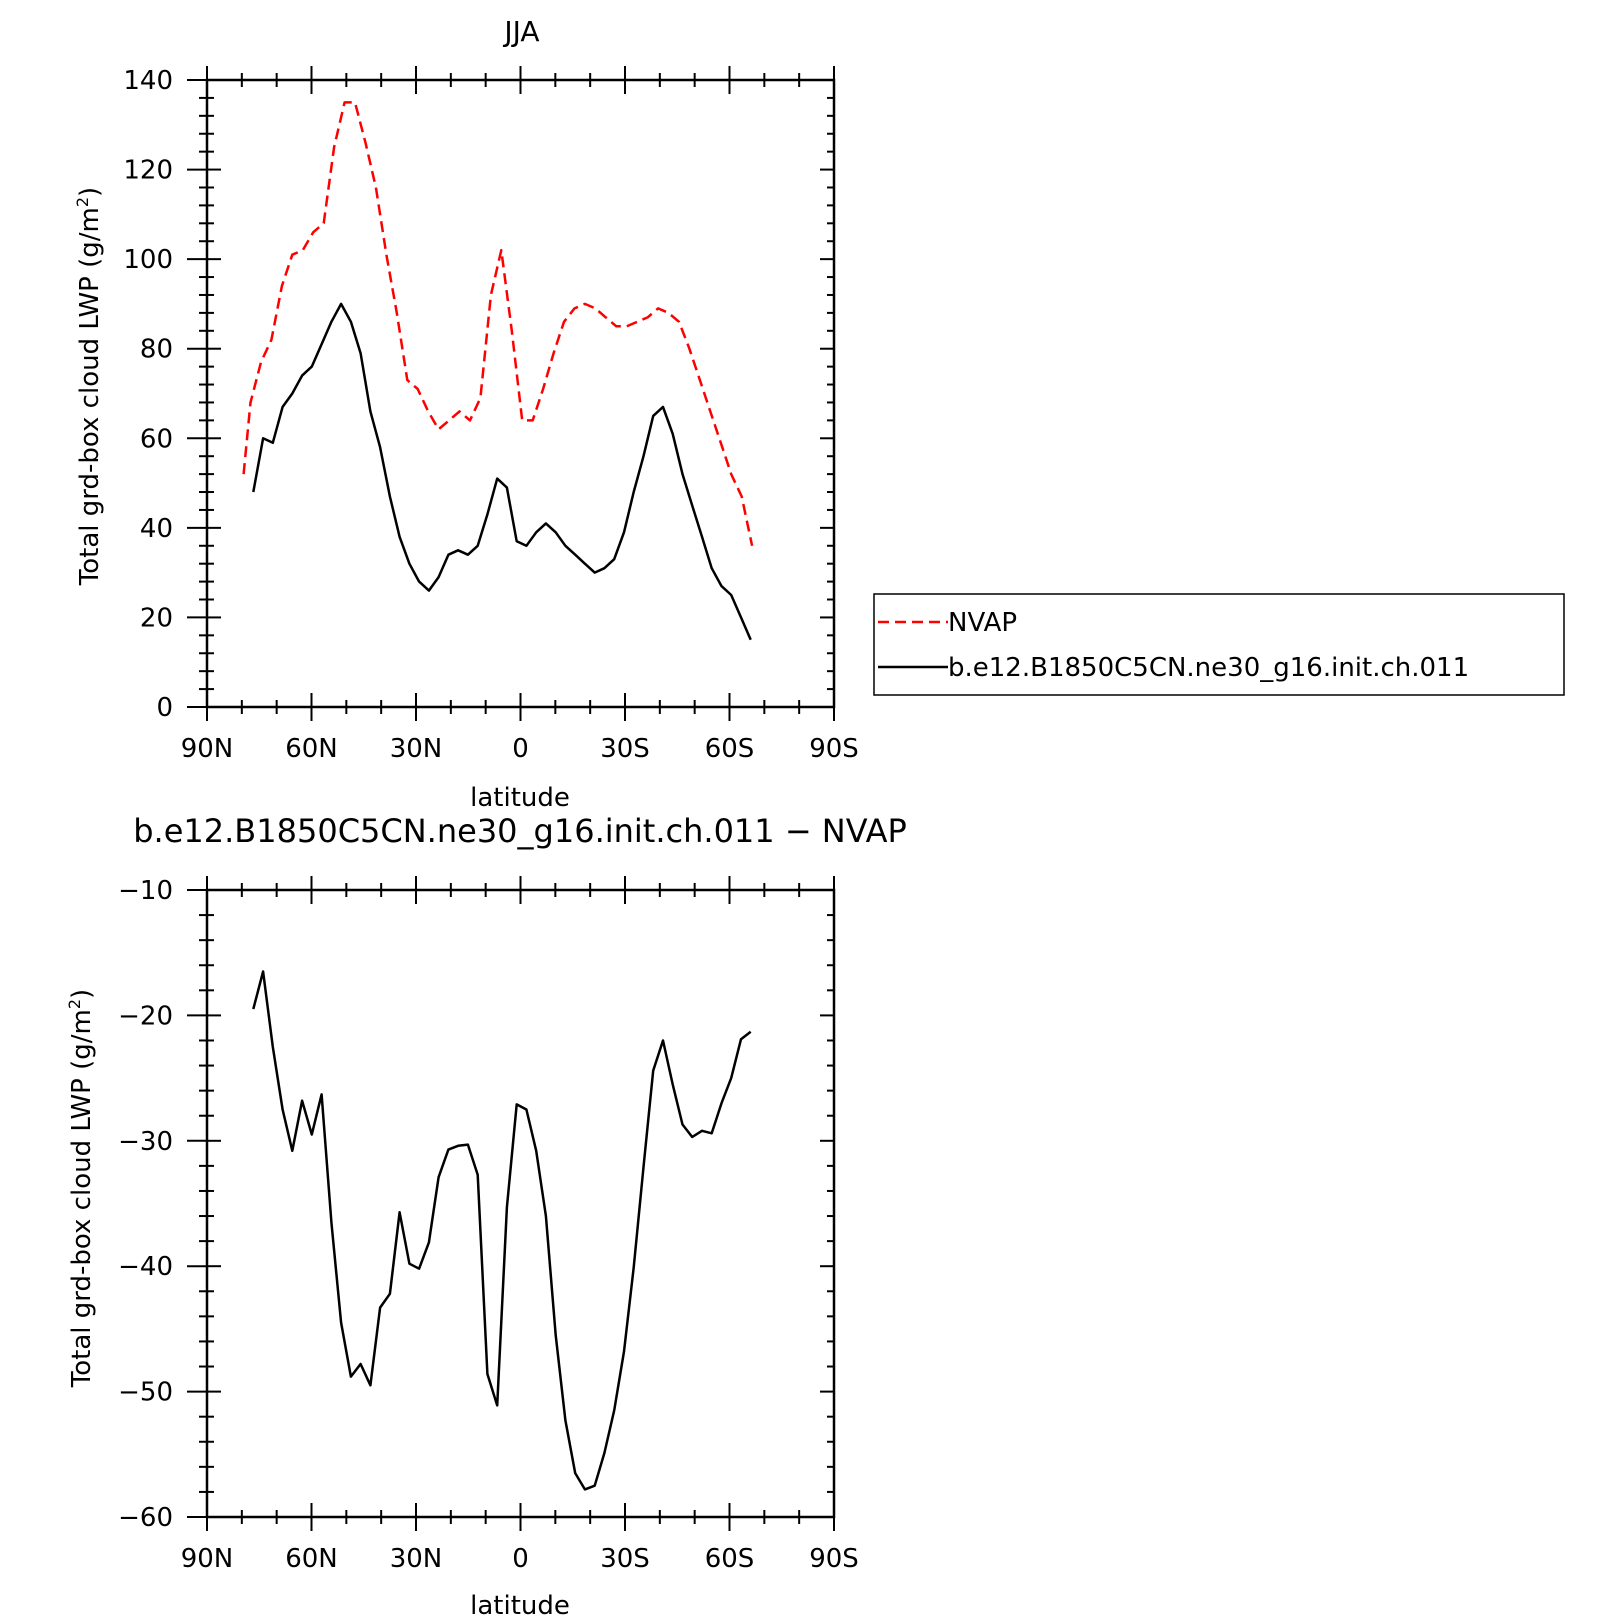 The width and height of the screenshot is (1622, 1619). I want to click on y-tick-label: 120, so click(148, 171).